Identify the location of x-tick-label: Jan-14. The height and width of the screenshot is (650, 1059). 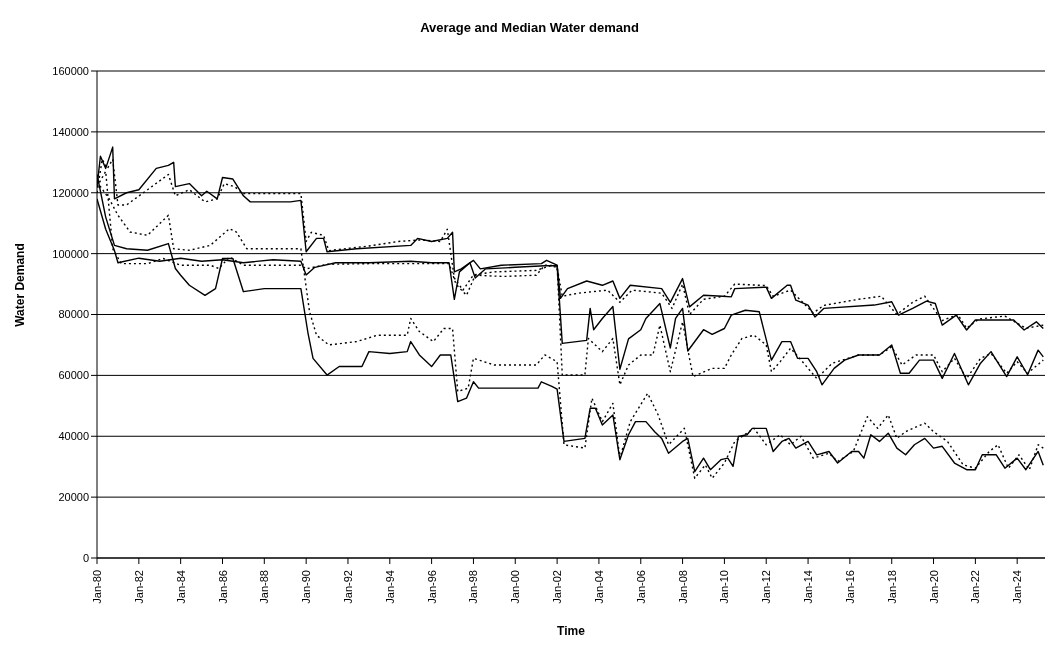
(808, 587).